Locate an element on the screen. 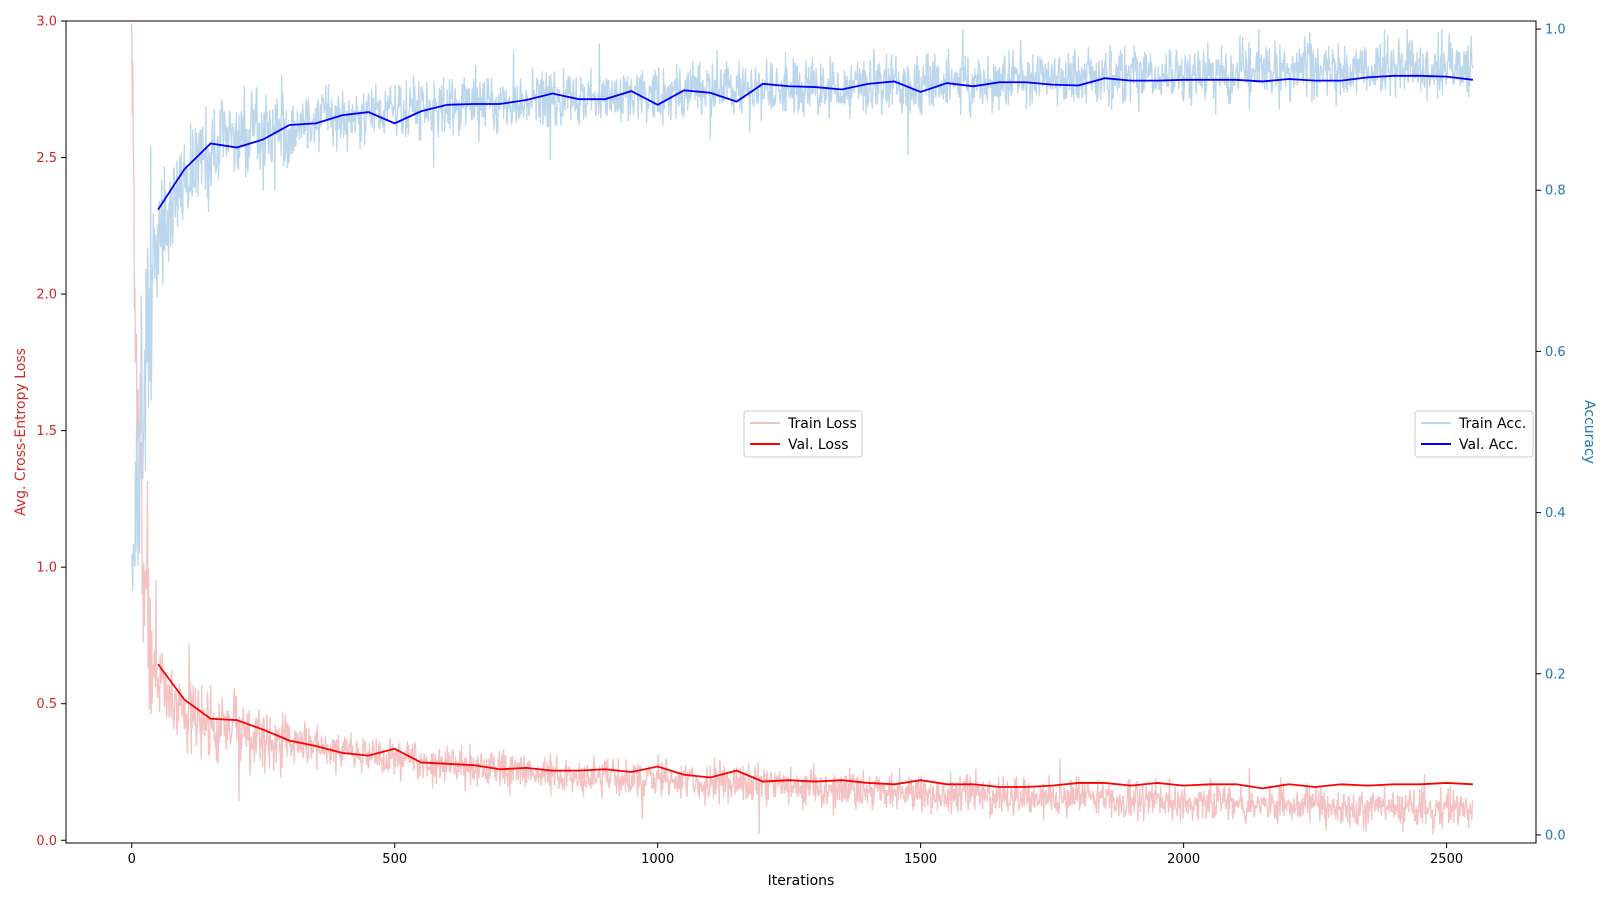 This screenshot has height=900, width=1600. right-y-axis-ticks: 0.0 0.2 0.4 0.6 0.8 1.0 is located at coordinates (1551, 433).